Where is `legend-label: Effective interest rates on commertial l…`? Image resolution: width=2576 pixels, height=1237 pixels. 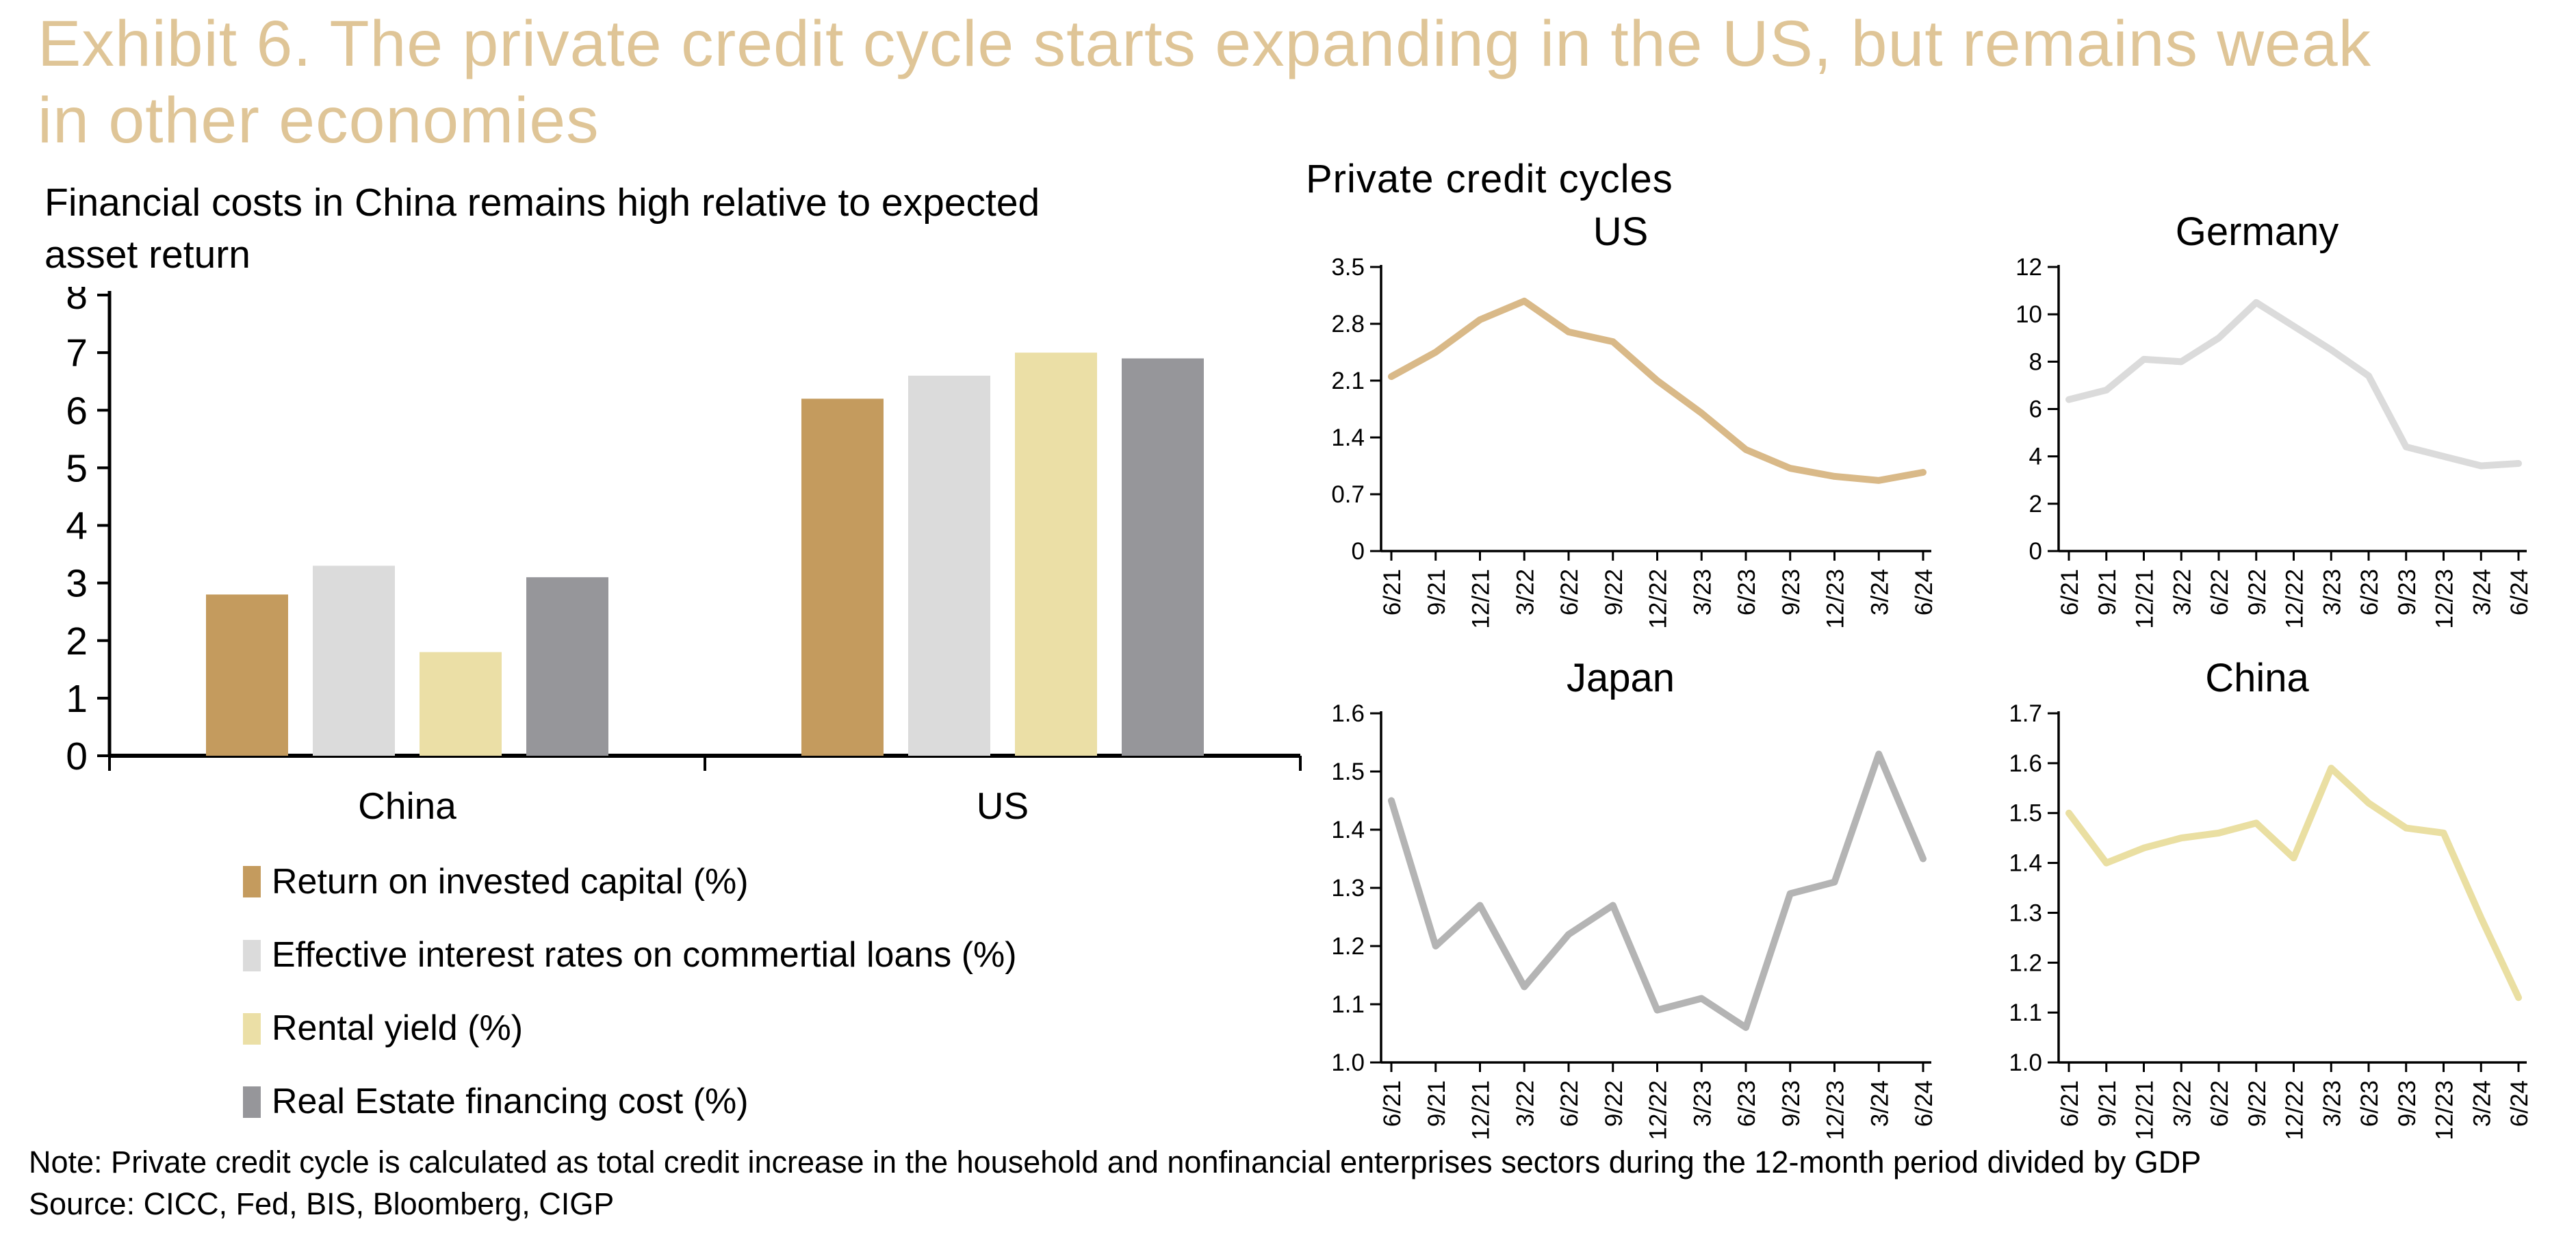
legend-label: Effective interest rates on commertial l… is located at coordinates (644, 954).